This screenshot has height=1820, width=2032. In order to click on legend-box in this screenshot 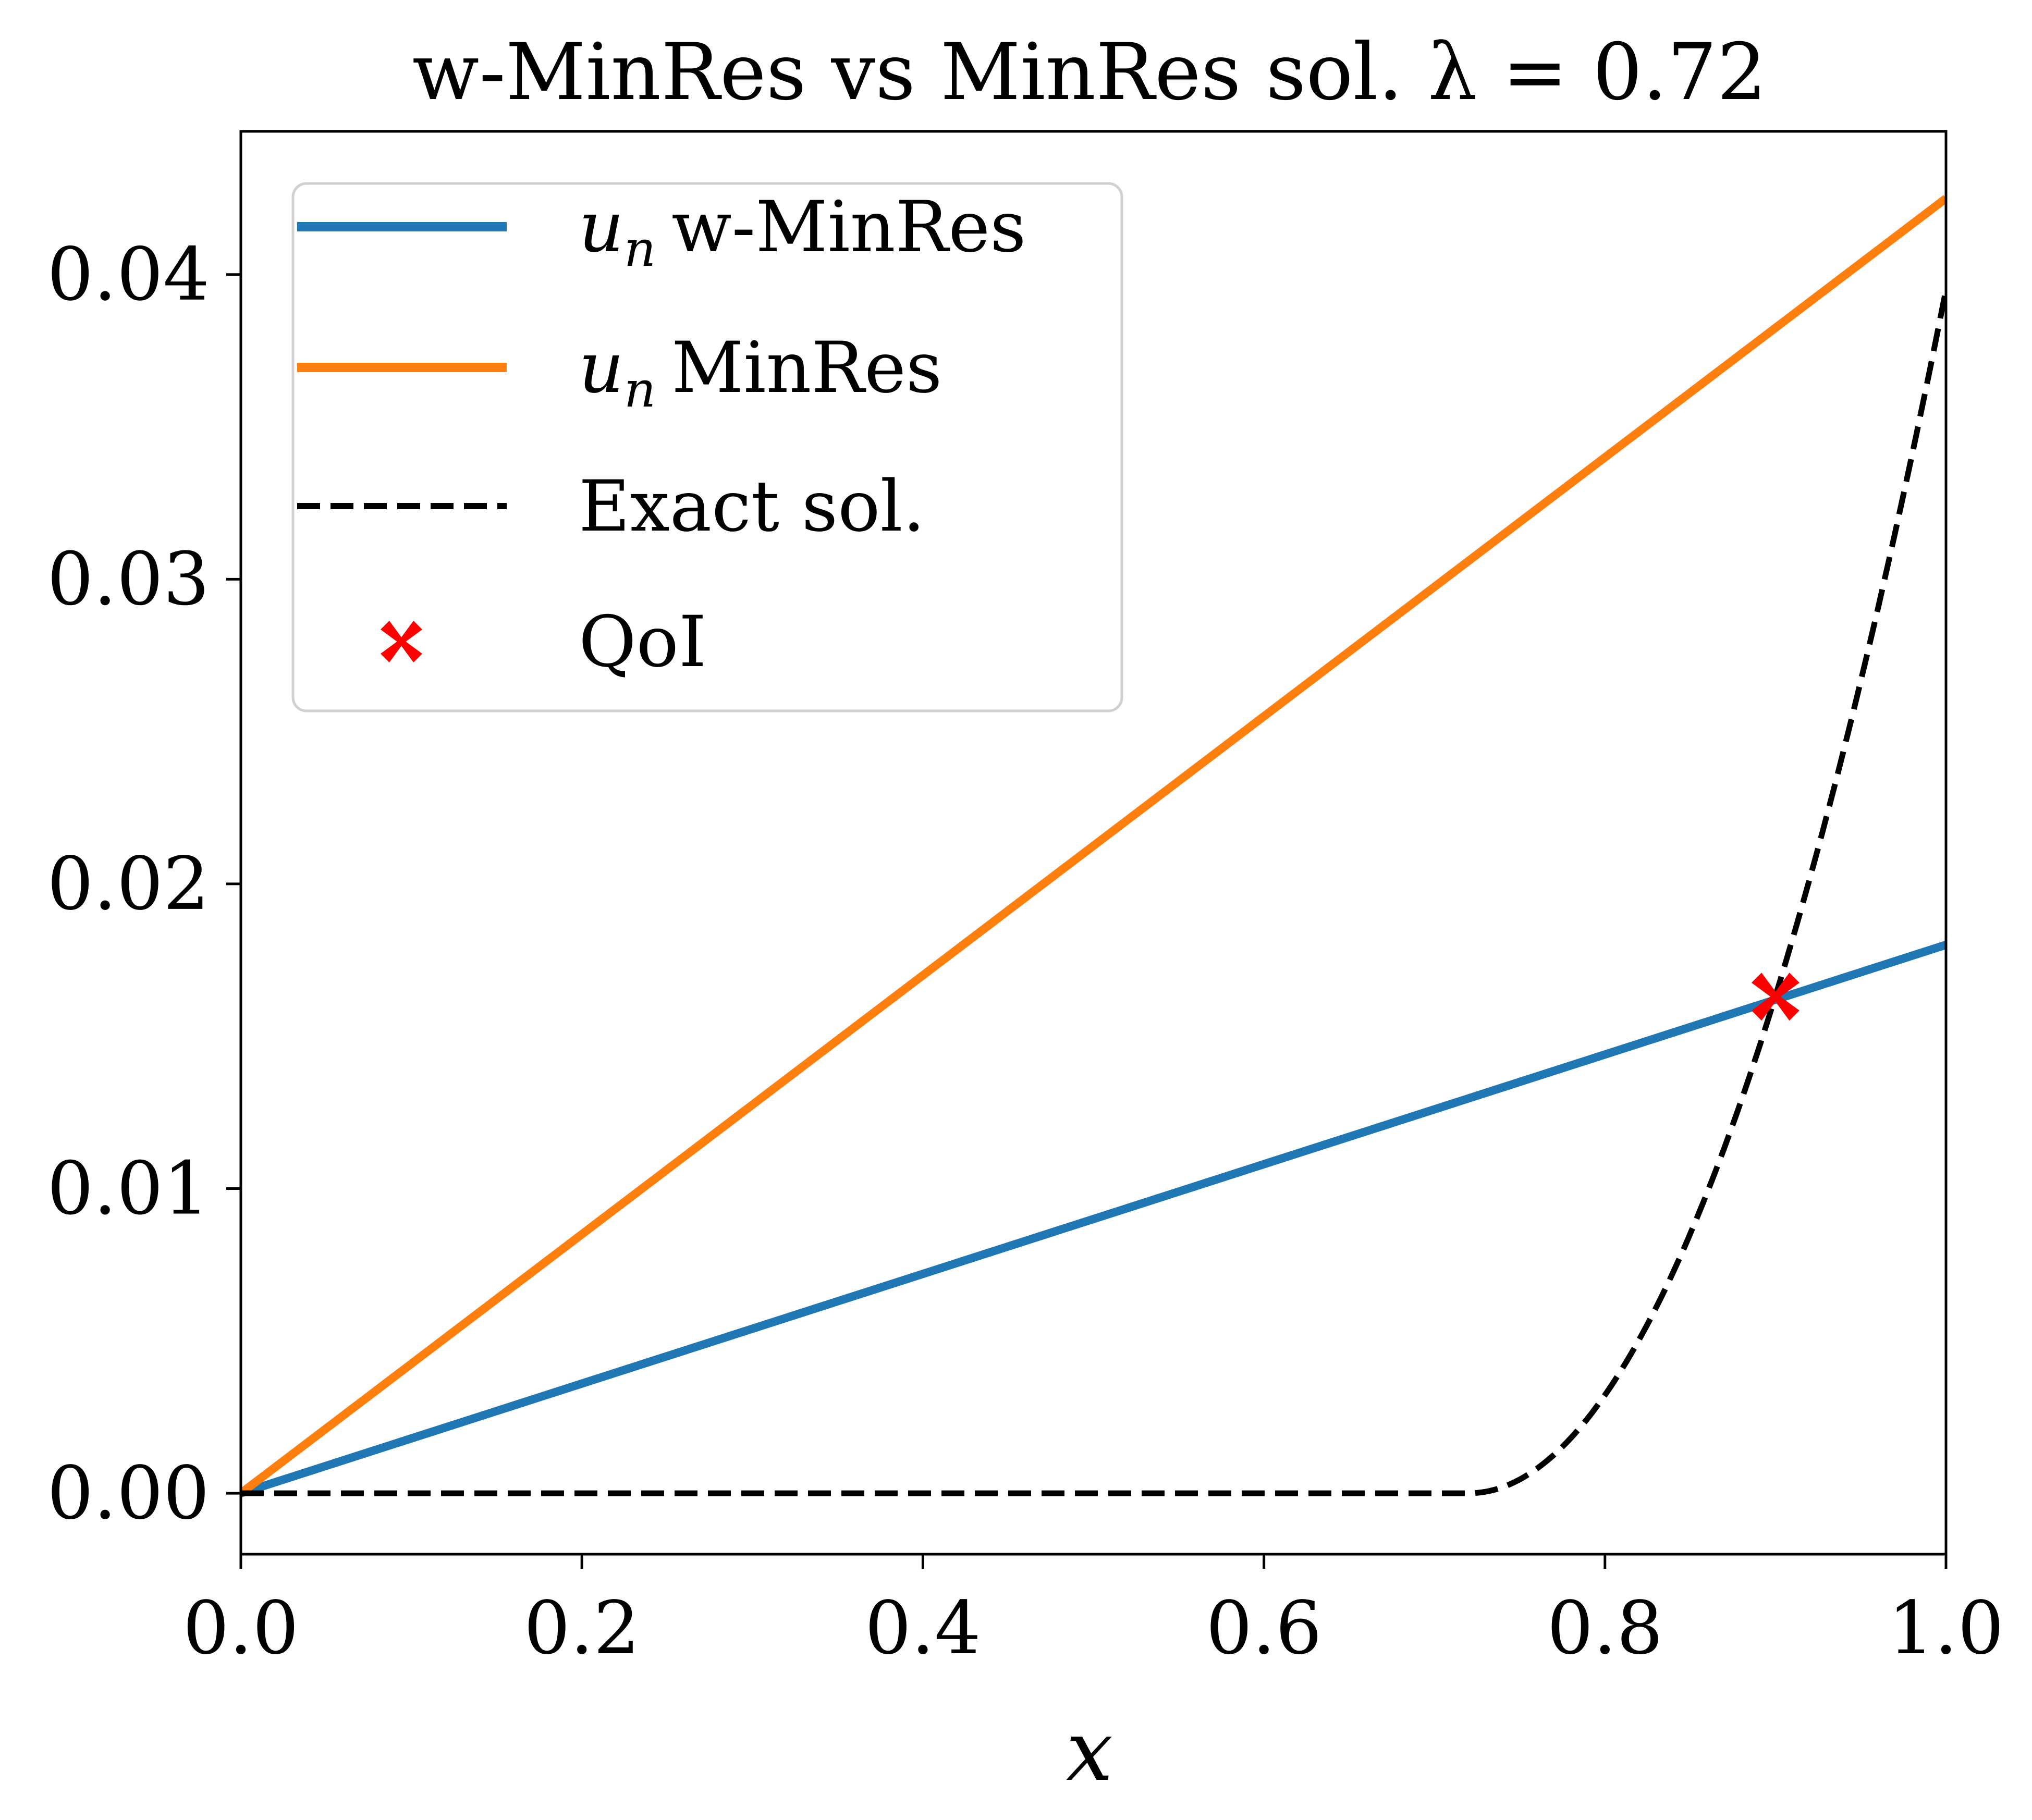, I will do `click(707, 447)`.